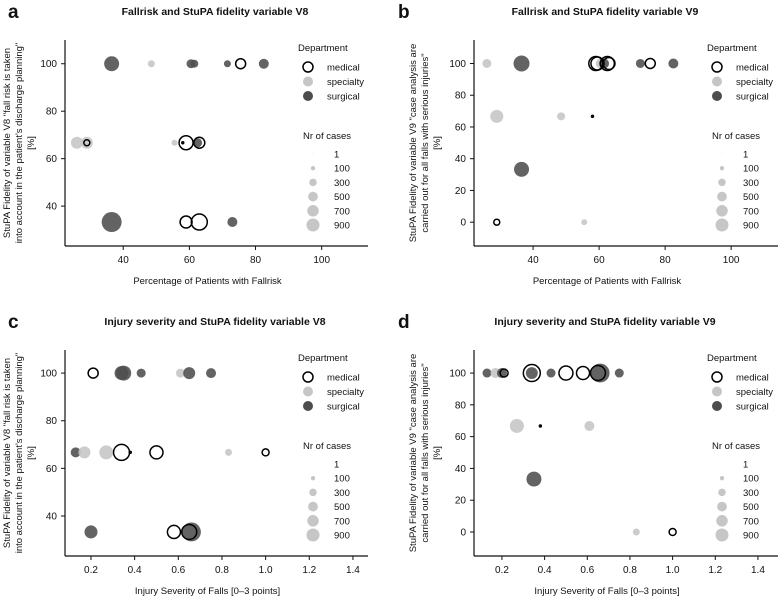 This screenshot has width=778, height=600. I want to click on x-tick-label: 100, so click(731, 260).